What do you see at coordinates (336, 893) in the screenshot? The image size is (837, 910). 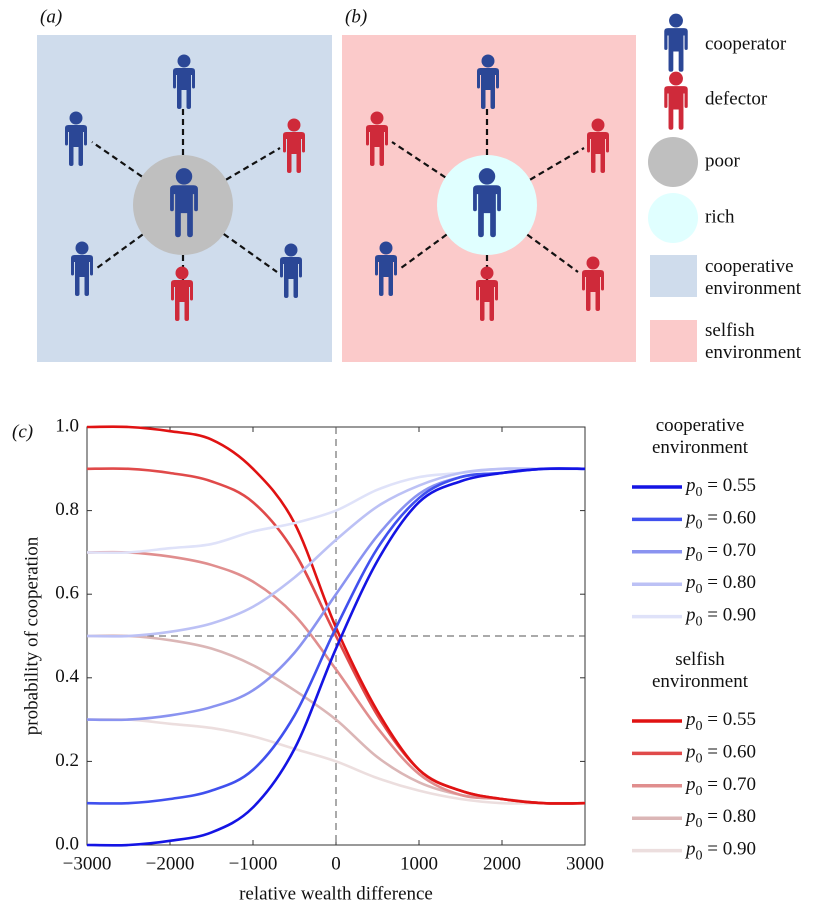 I see `x-axis-label: relative wealth difference` at bounding box center [336, 893].